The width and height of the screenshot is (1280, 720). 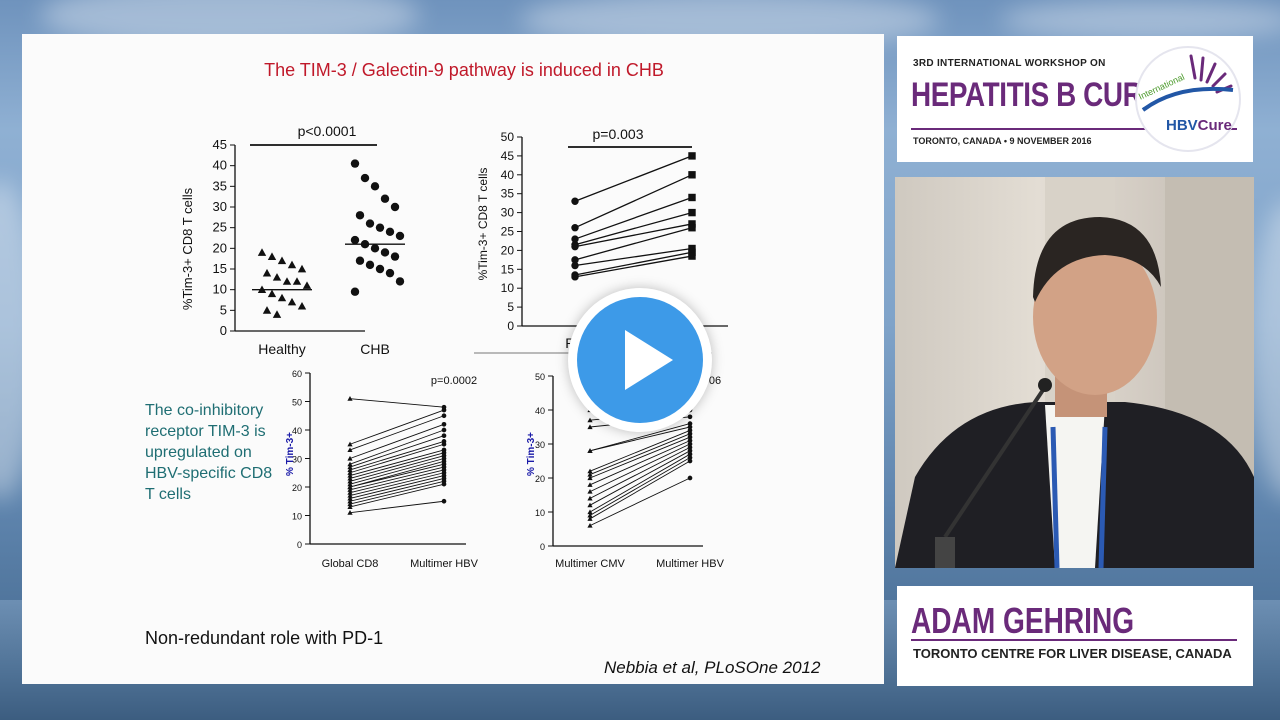 I want to click on play-button, so click(x=640, y=360).